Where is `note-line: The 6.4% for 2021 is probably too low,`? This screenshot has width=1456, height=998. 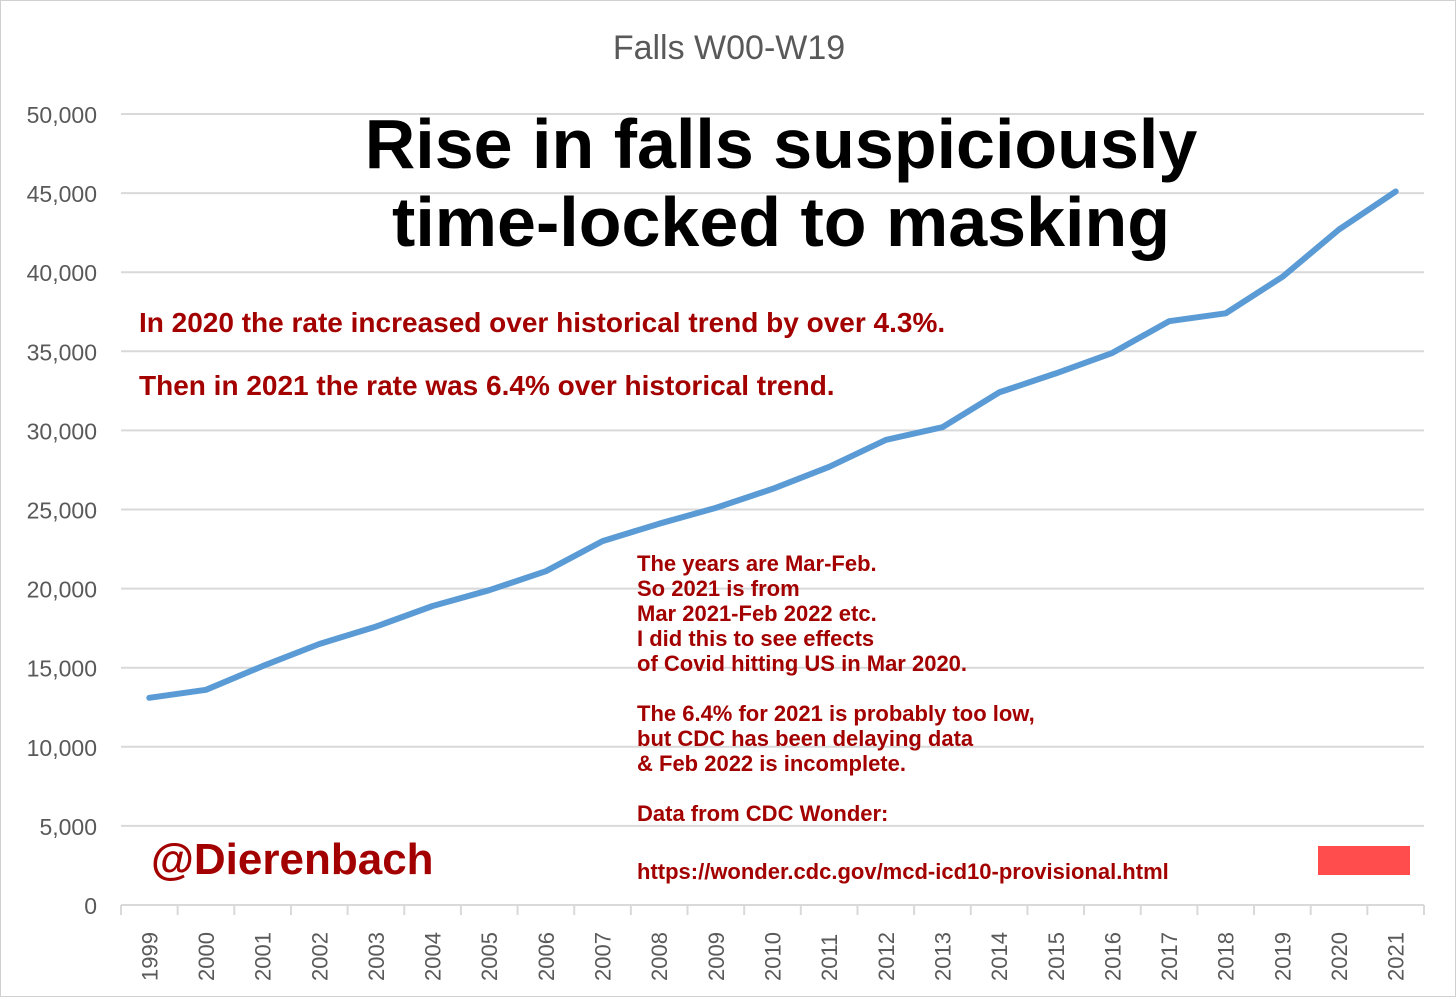
note-line: The 6.4% for 2021 is probably too low, is located at coordinates (836, 713).